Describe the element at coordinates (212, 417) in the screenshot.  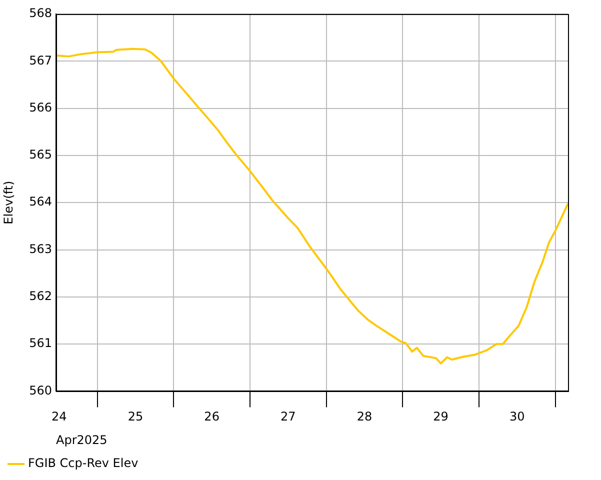
I see `x-tick-label: 26` at that location.